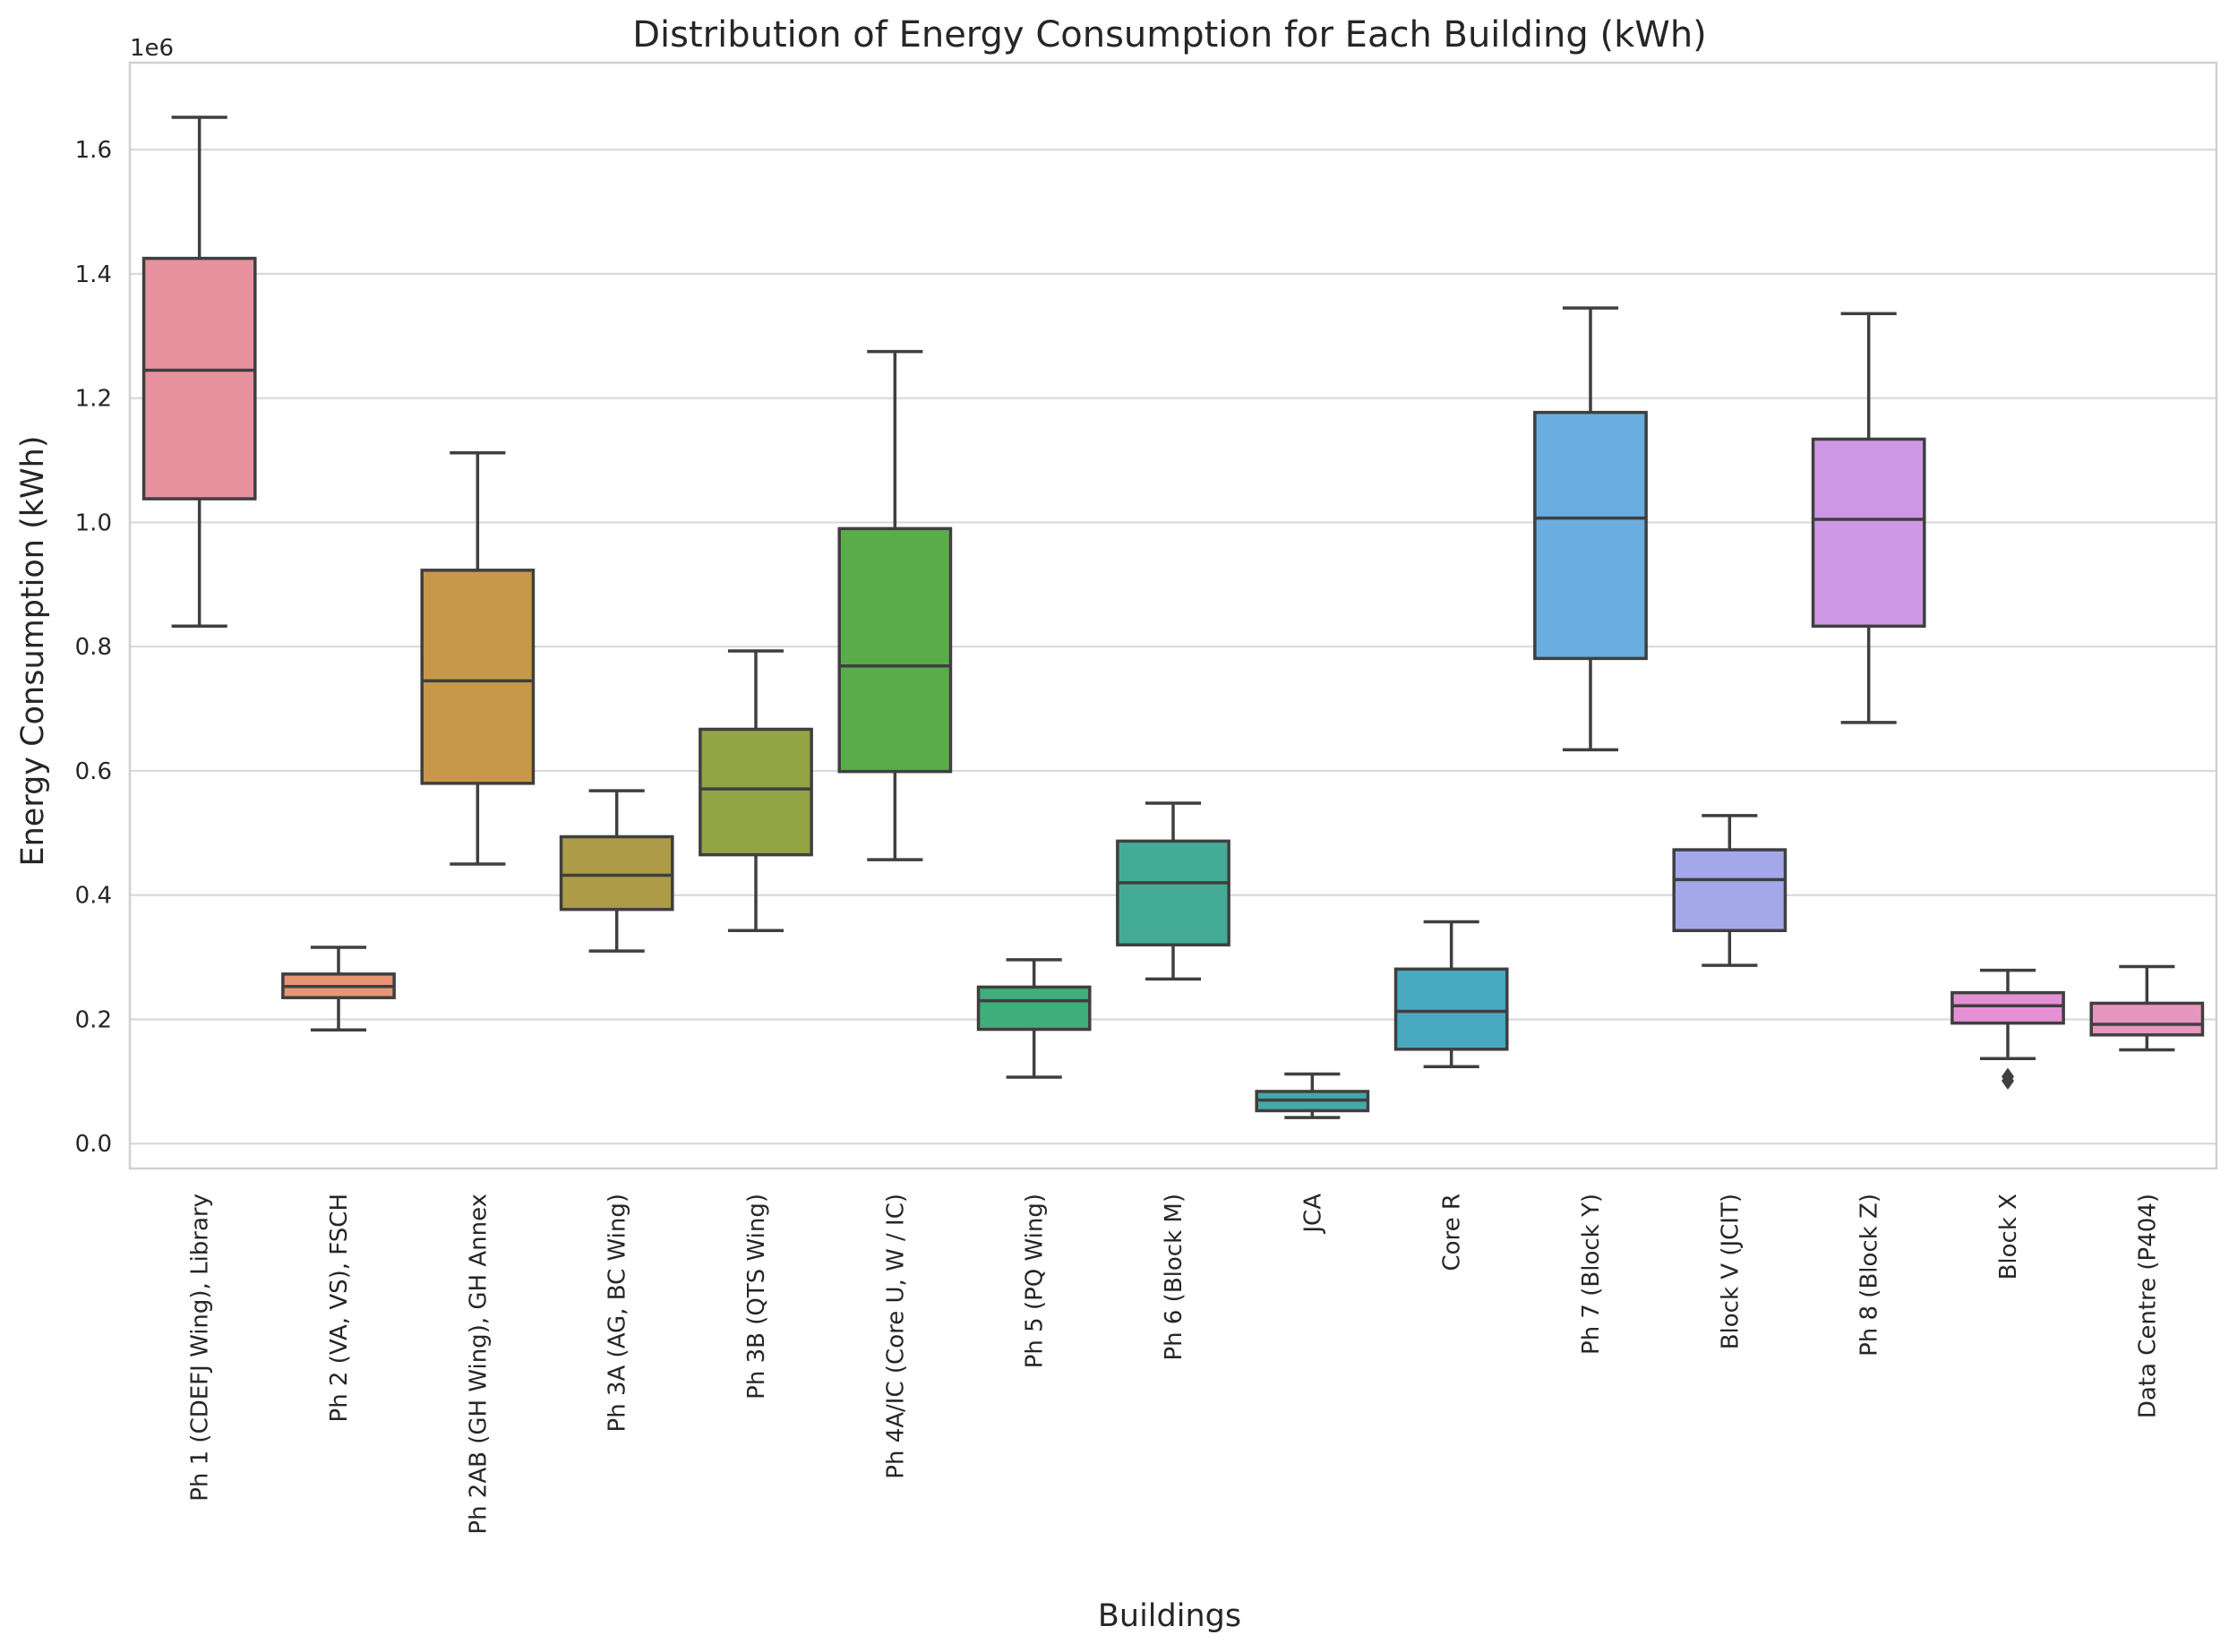  I want to click on y-tick-label: 1.0, so click(93, 522).